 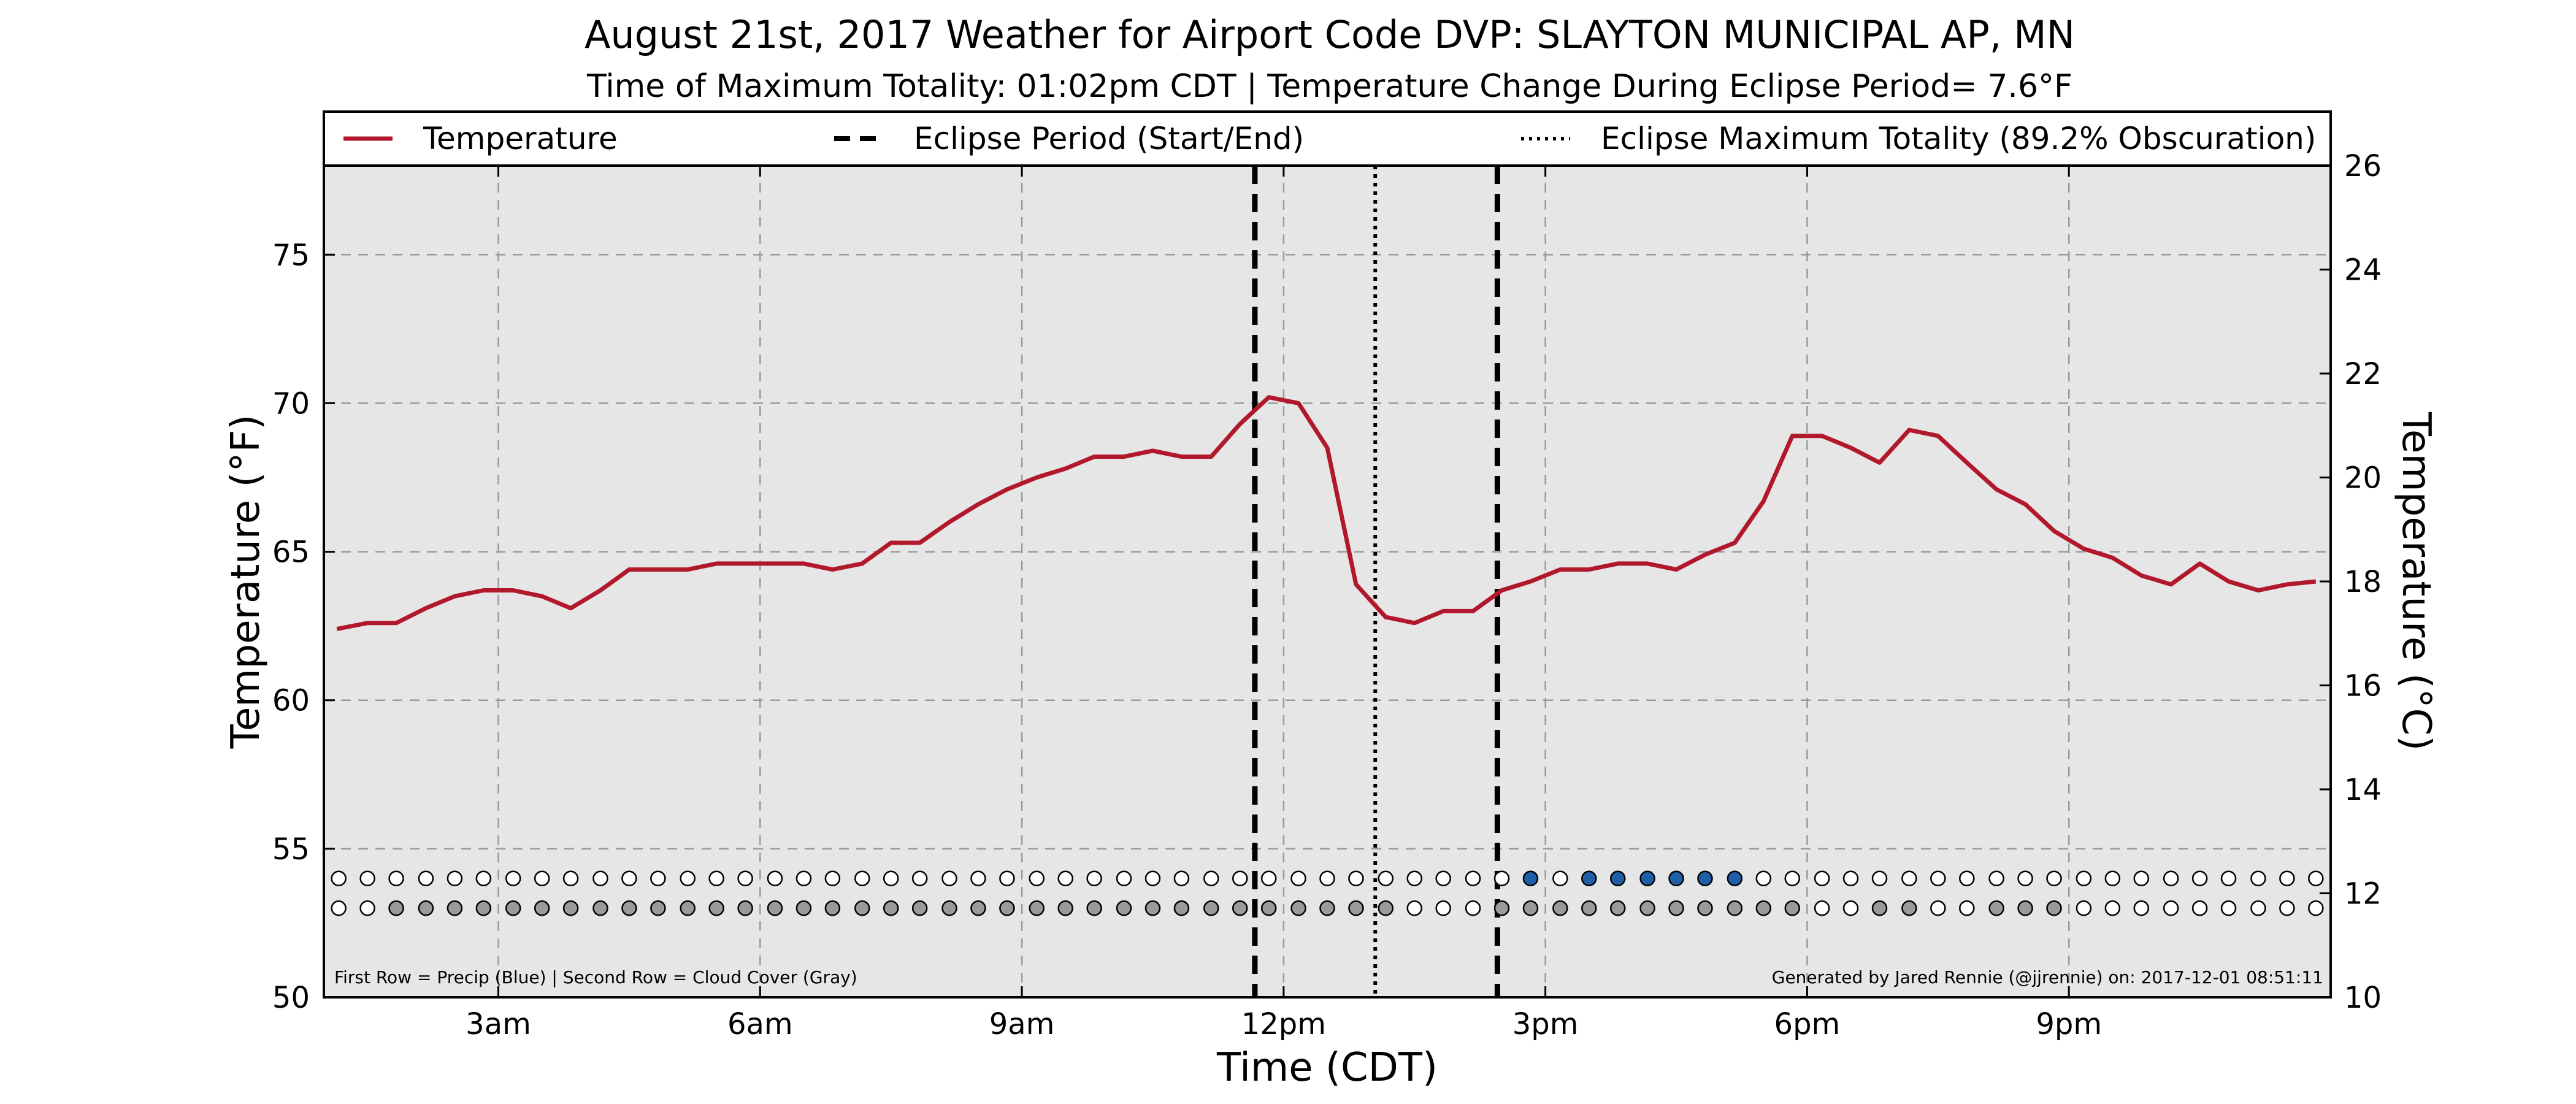 I want to click on y-tick-label-right: 14, so click(x=2363, y=790).